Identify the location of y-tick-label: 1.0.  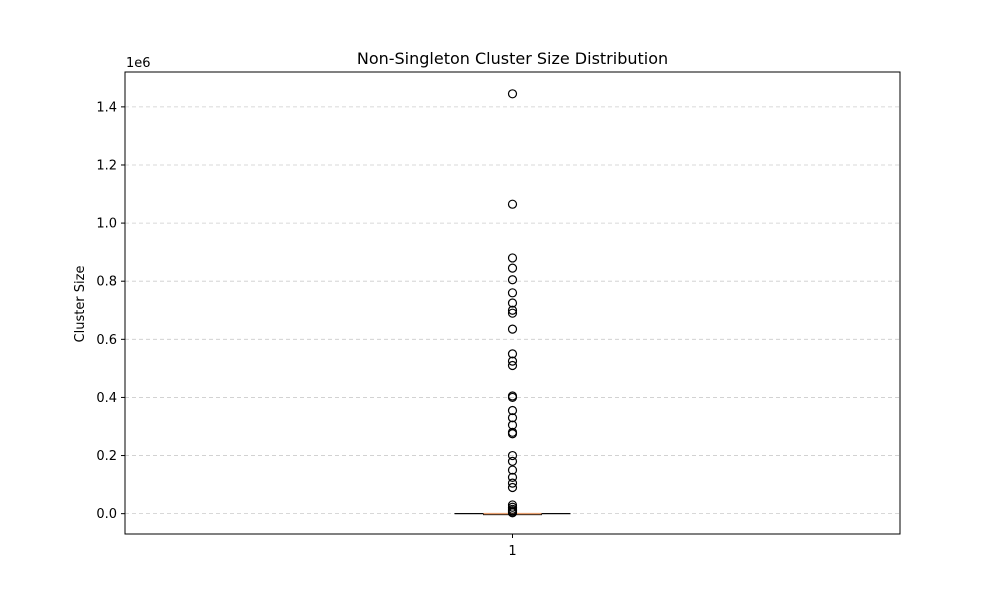
(106, 224).